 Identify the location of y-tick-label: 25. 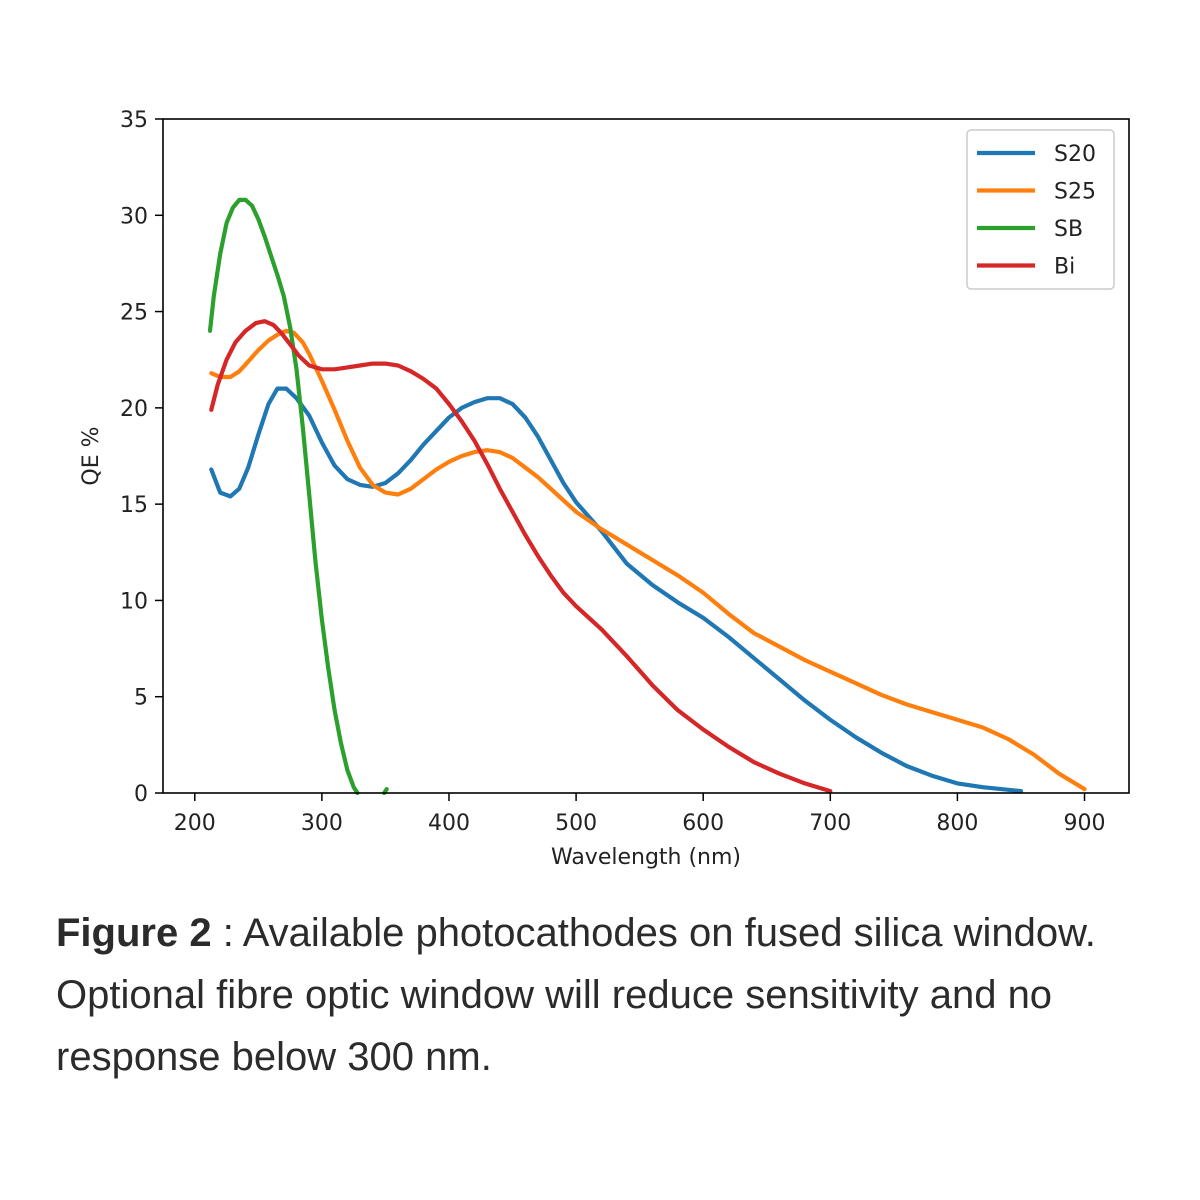
(134, 313).